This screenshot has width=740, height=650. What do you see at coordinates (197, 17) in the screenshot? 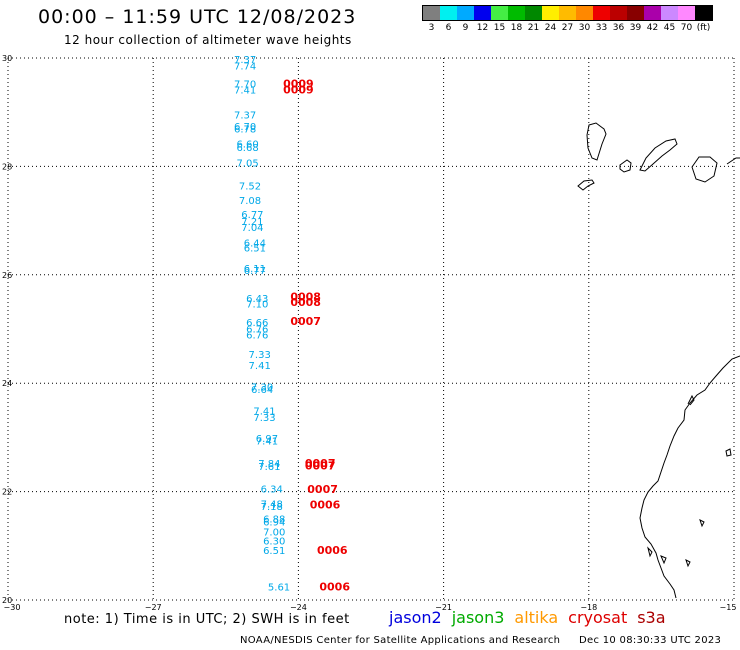
I see `page-title: 00:00 – 11:59 UTC 12/08/2023` at bounding box center [197, 17].